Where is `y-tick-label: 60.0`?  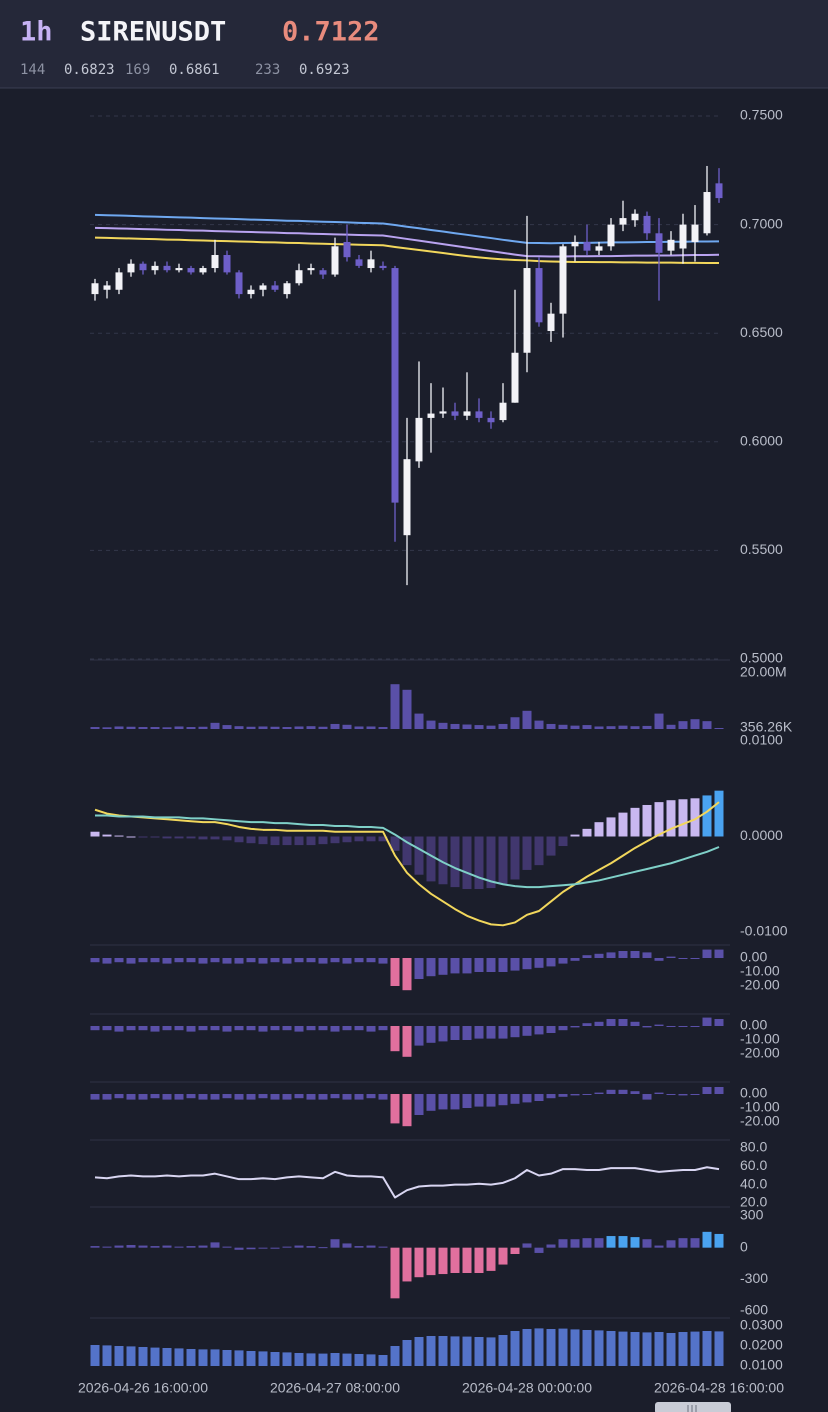
y-tick-label: 60.0 is located at coordinates (753, 1165).